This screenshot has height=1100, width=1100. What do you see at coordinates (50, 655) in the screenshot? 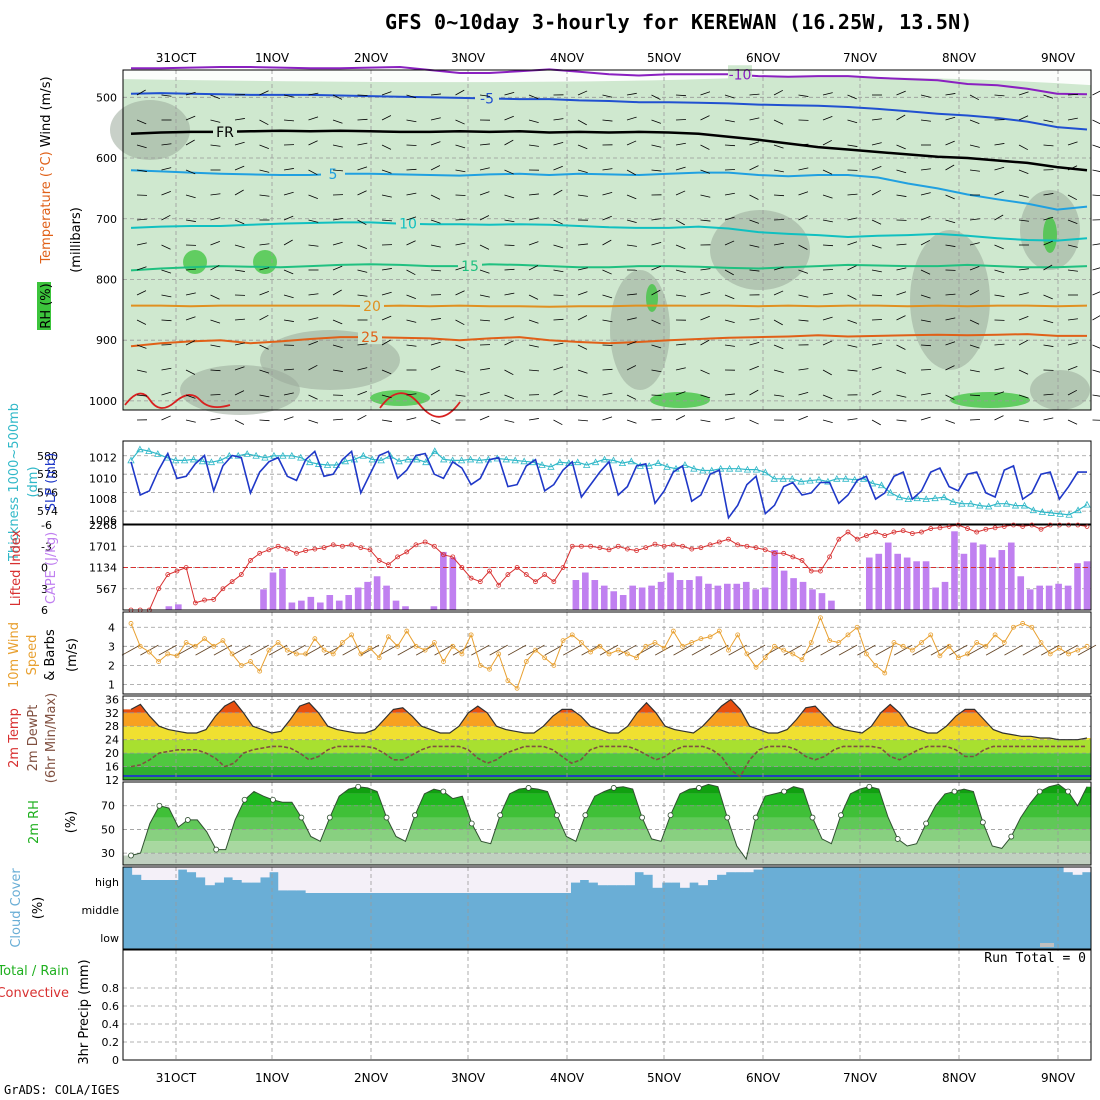
I see `wind-barbs-axis-label-part: & Barbs` at bounding box center [50, 655].